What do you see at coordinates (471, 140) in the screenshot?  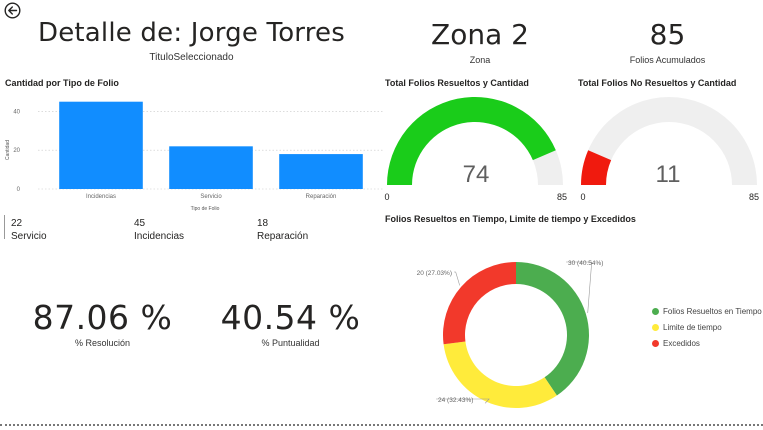 I see `gauge-resueltos-fill` at bounding box center [471, 140].